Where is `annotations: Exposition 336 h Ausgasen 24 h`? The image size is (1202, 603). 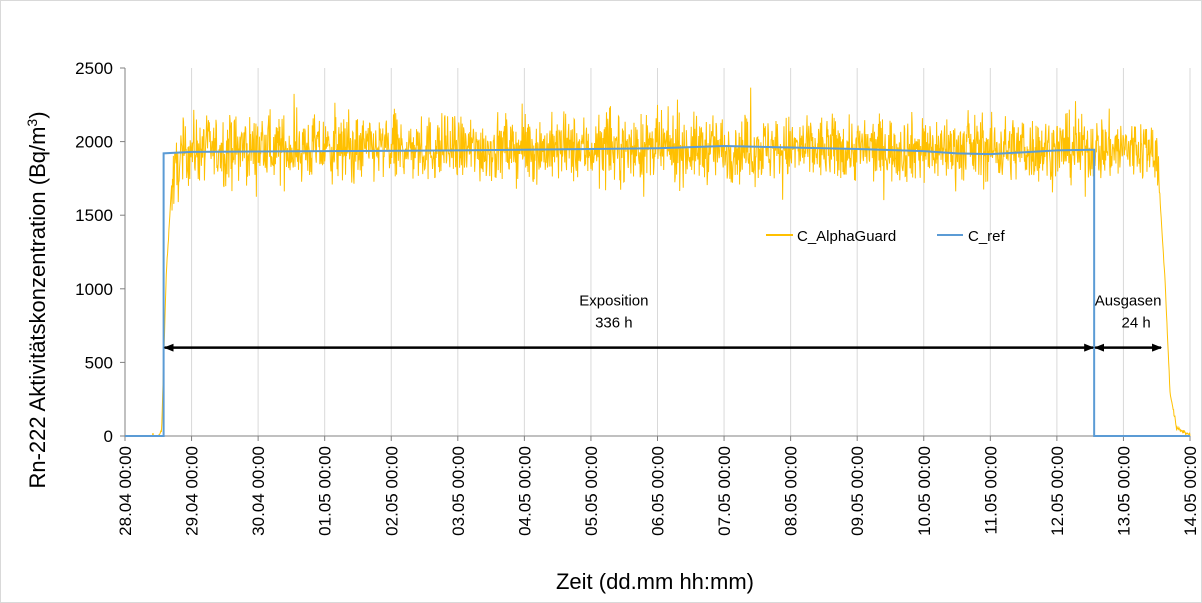 annotations: Exposition 336 h Ausgasen 24 h is located at coordinates (663, 322).